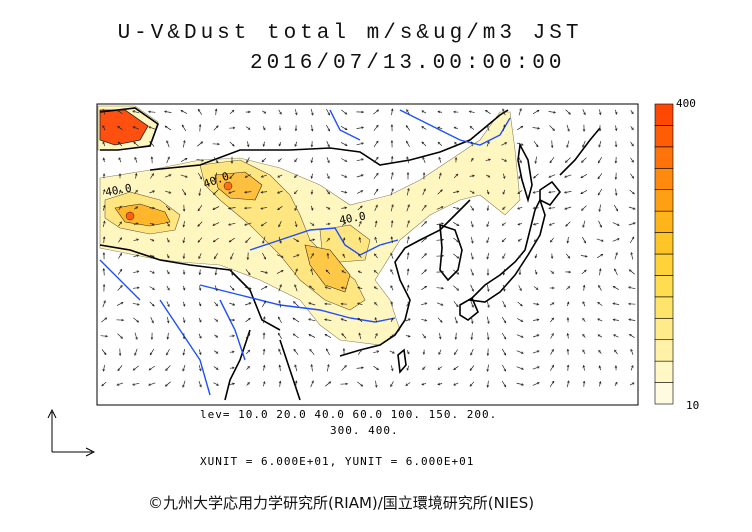  I want to click on coast-taiwan, so click(402, 361).